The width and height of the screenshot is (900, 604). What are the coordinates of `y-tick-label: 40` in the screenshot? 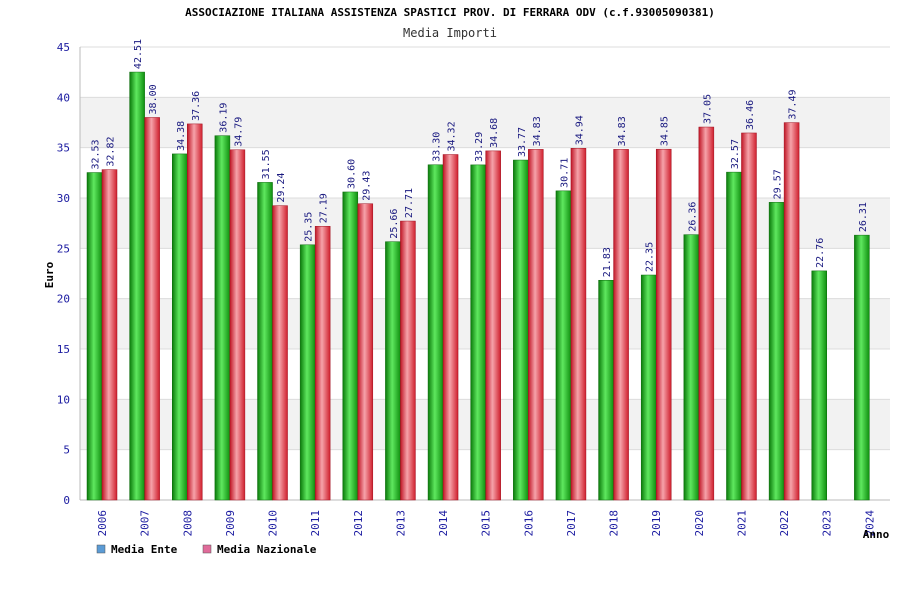 It's located at (63, 97).